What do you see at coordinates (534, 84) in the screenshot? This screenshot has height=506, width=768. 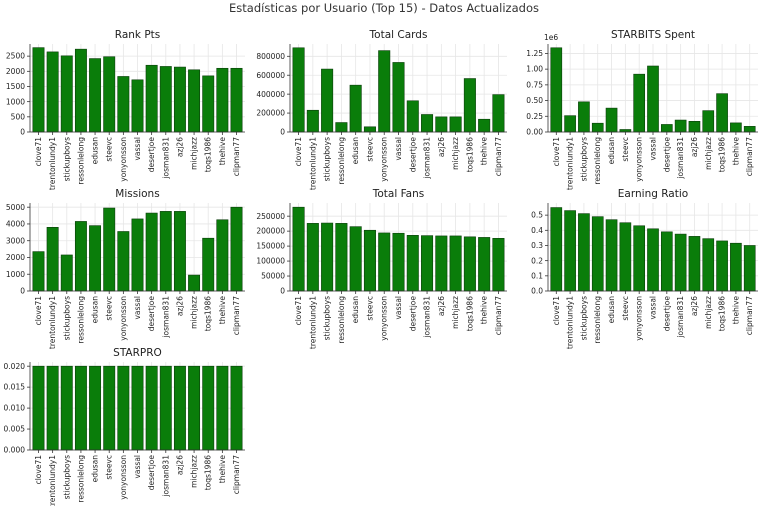 I see `y-tick-label: 0.75` at bounding box center [534, 84].